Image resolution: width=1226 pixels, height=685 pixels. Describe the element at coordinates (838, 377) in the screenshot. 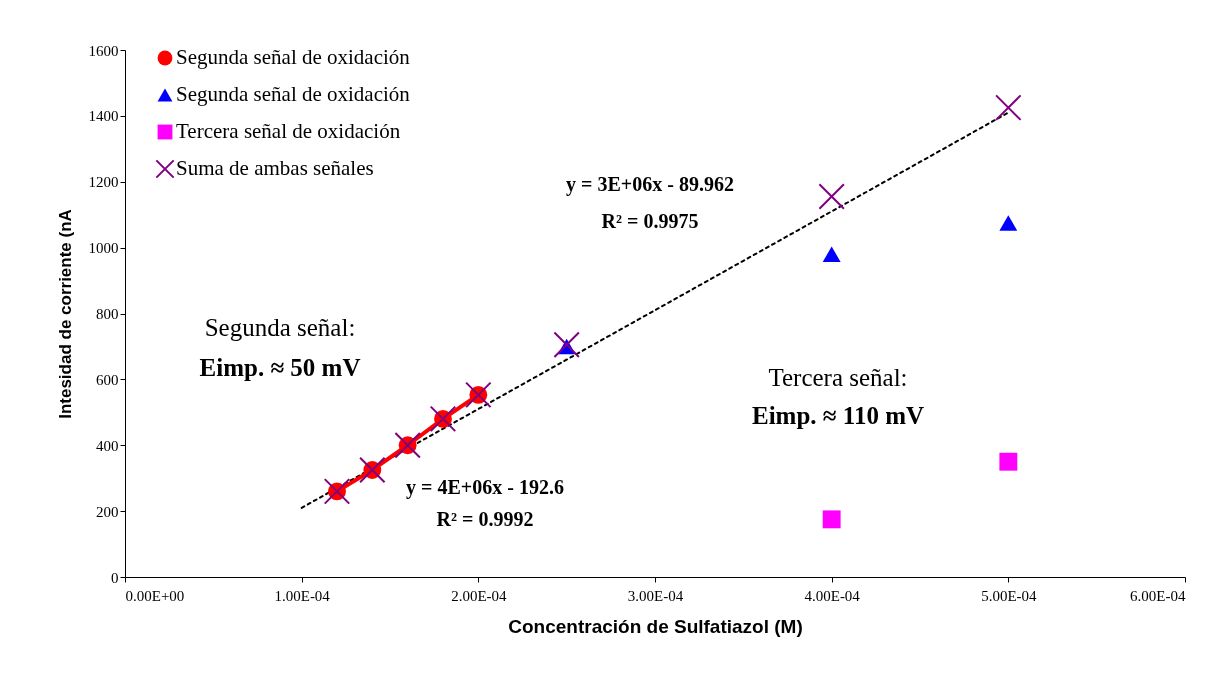

I see `annotation: Tercera señal:` at that location.